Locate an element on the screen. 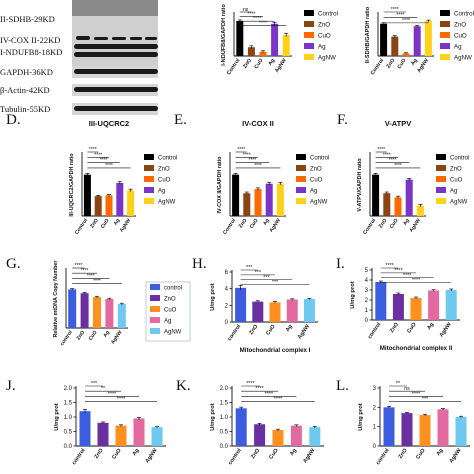 The width and height of the screenshot is (474, 474). sig-label: ** is located at coordinates (398, 384).